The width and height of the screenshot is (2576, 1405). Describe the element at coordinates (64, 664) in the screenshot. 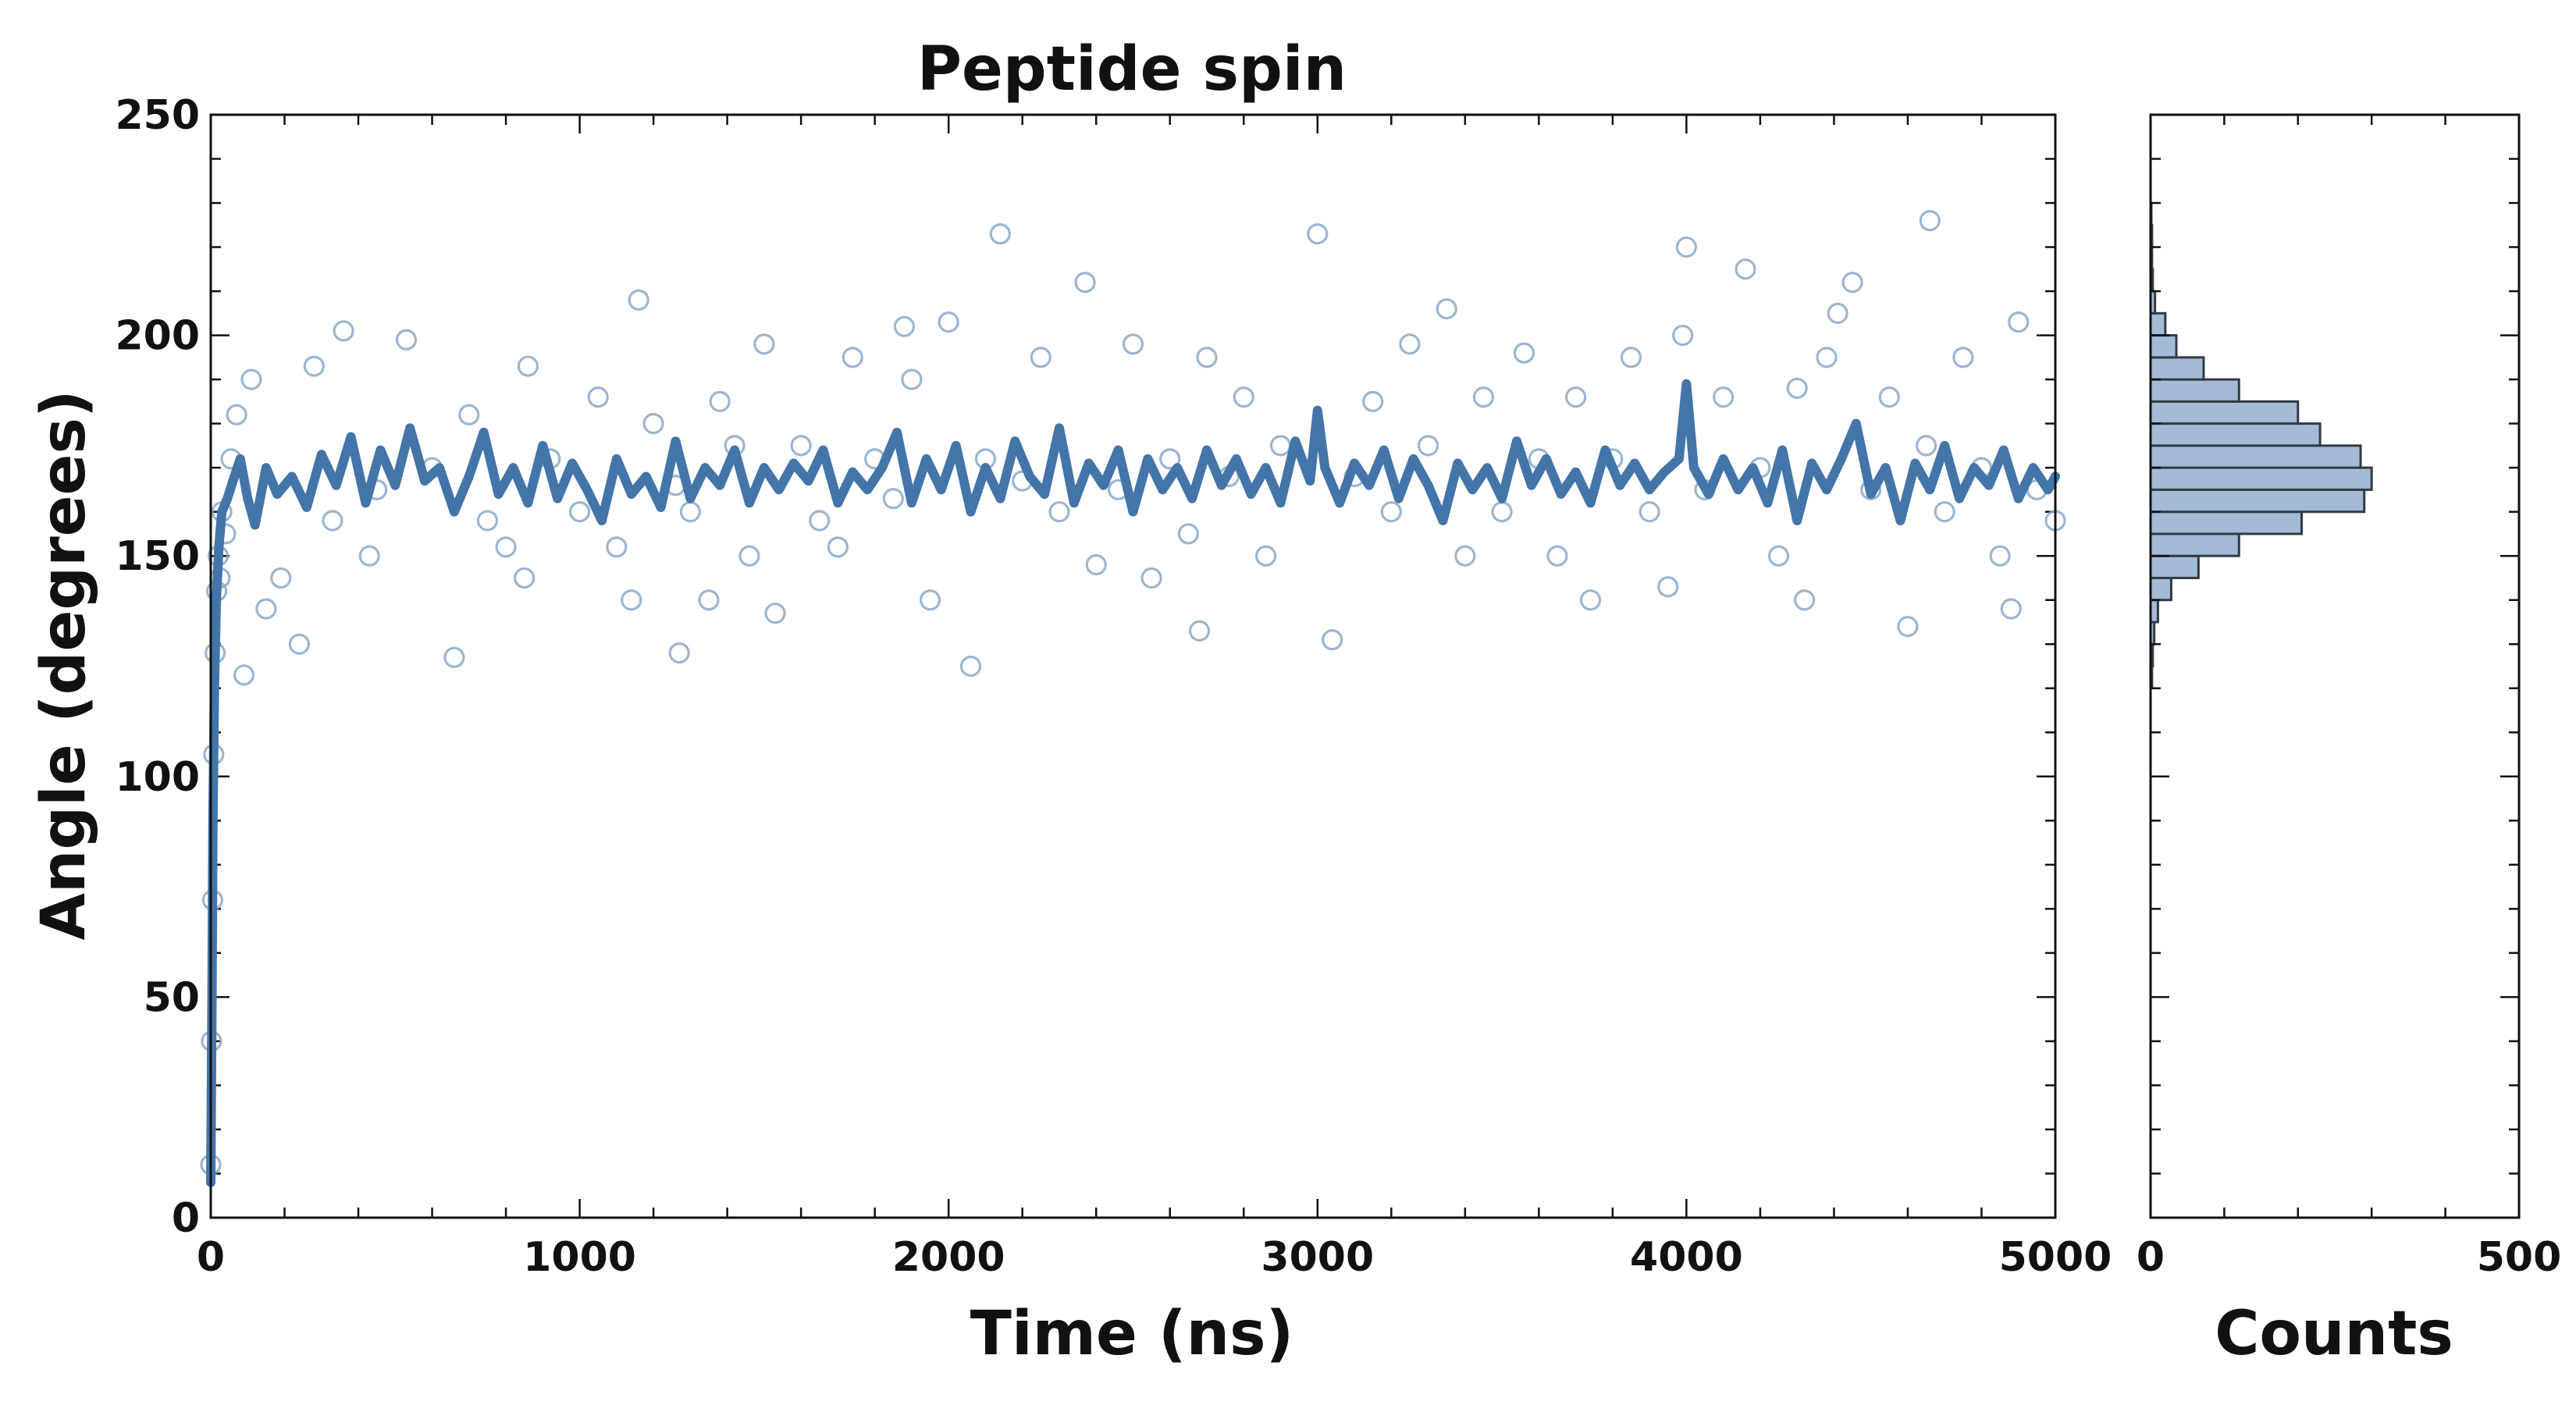

I see `y-axis-label: Angle (degrees)` at that location.